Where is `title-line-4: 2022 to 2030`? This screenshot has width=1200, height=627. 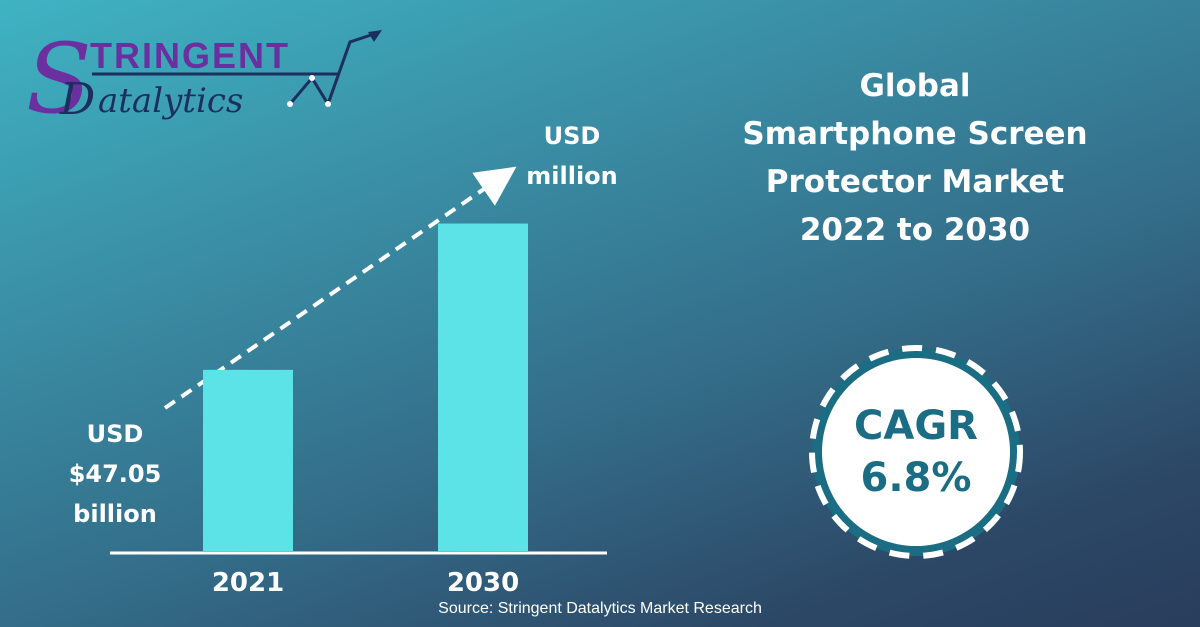
title-line-4: 2022 to 2030 is located at coordinates (915, 230).